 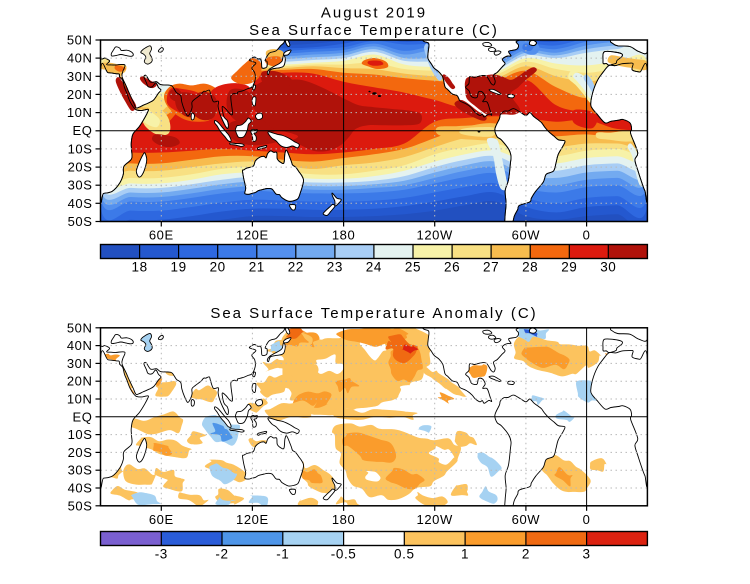 I want to click on svg-text: 22, so click(x=296, y=267).